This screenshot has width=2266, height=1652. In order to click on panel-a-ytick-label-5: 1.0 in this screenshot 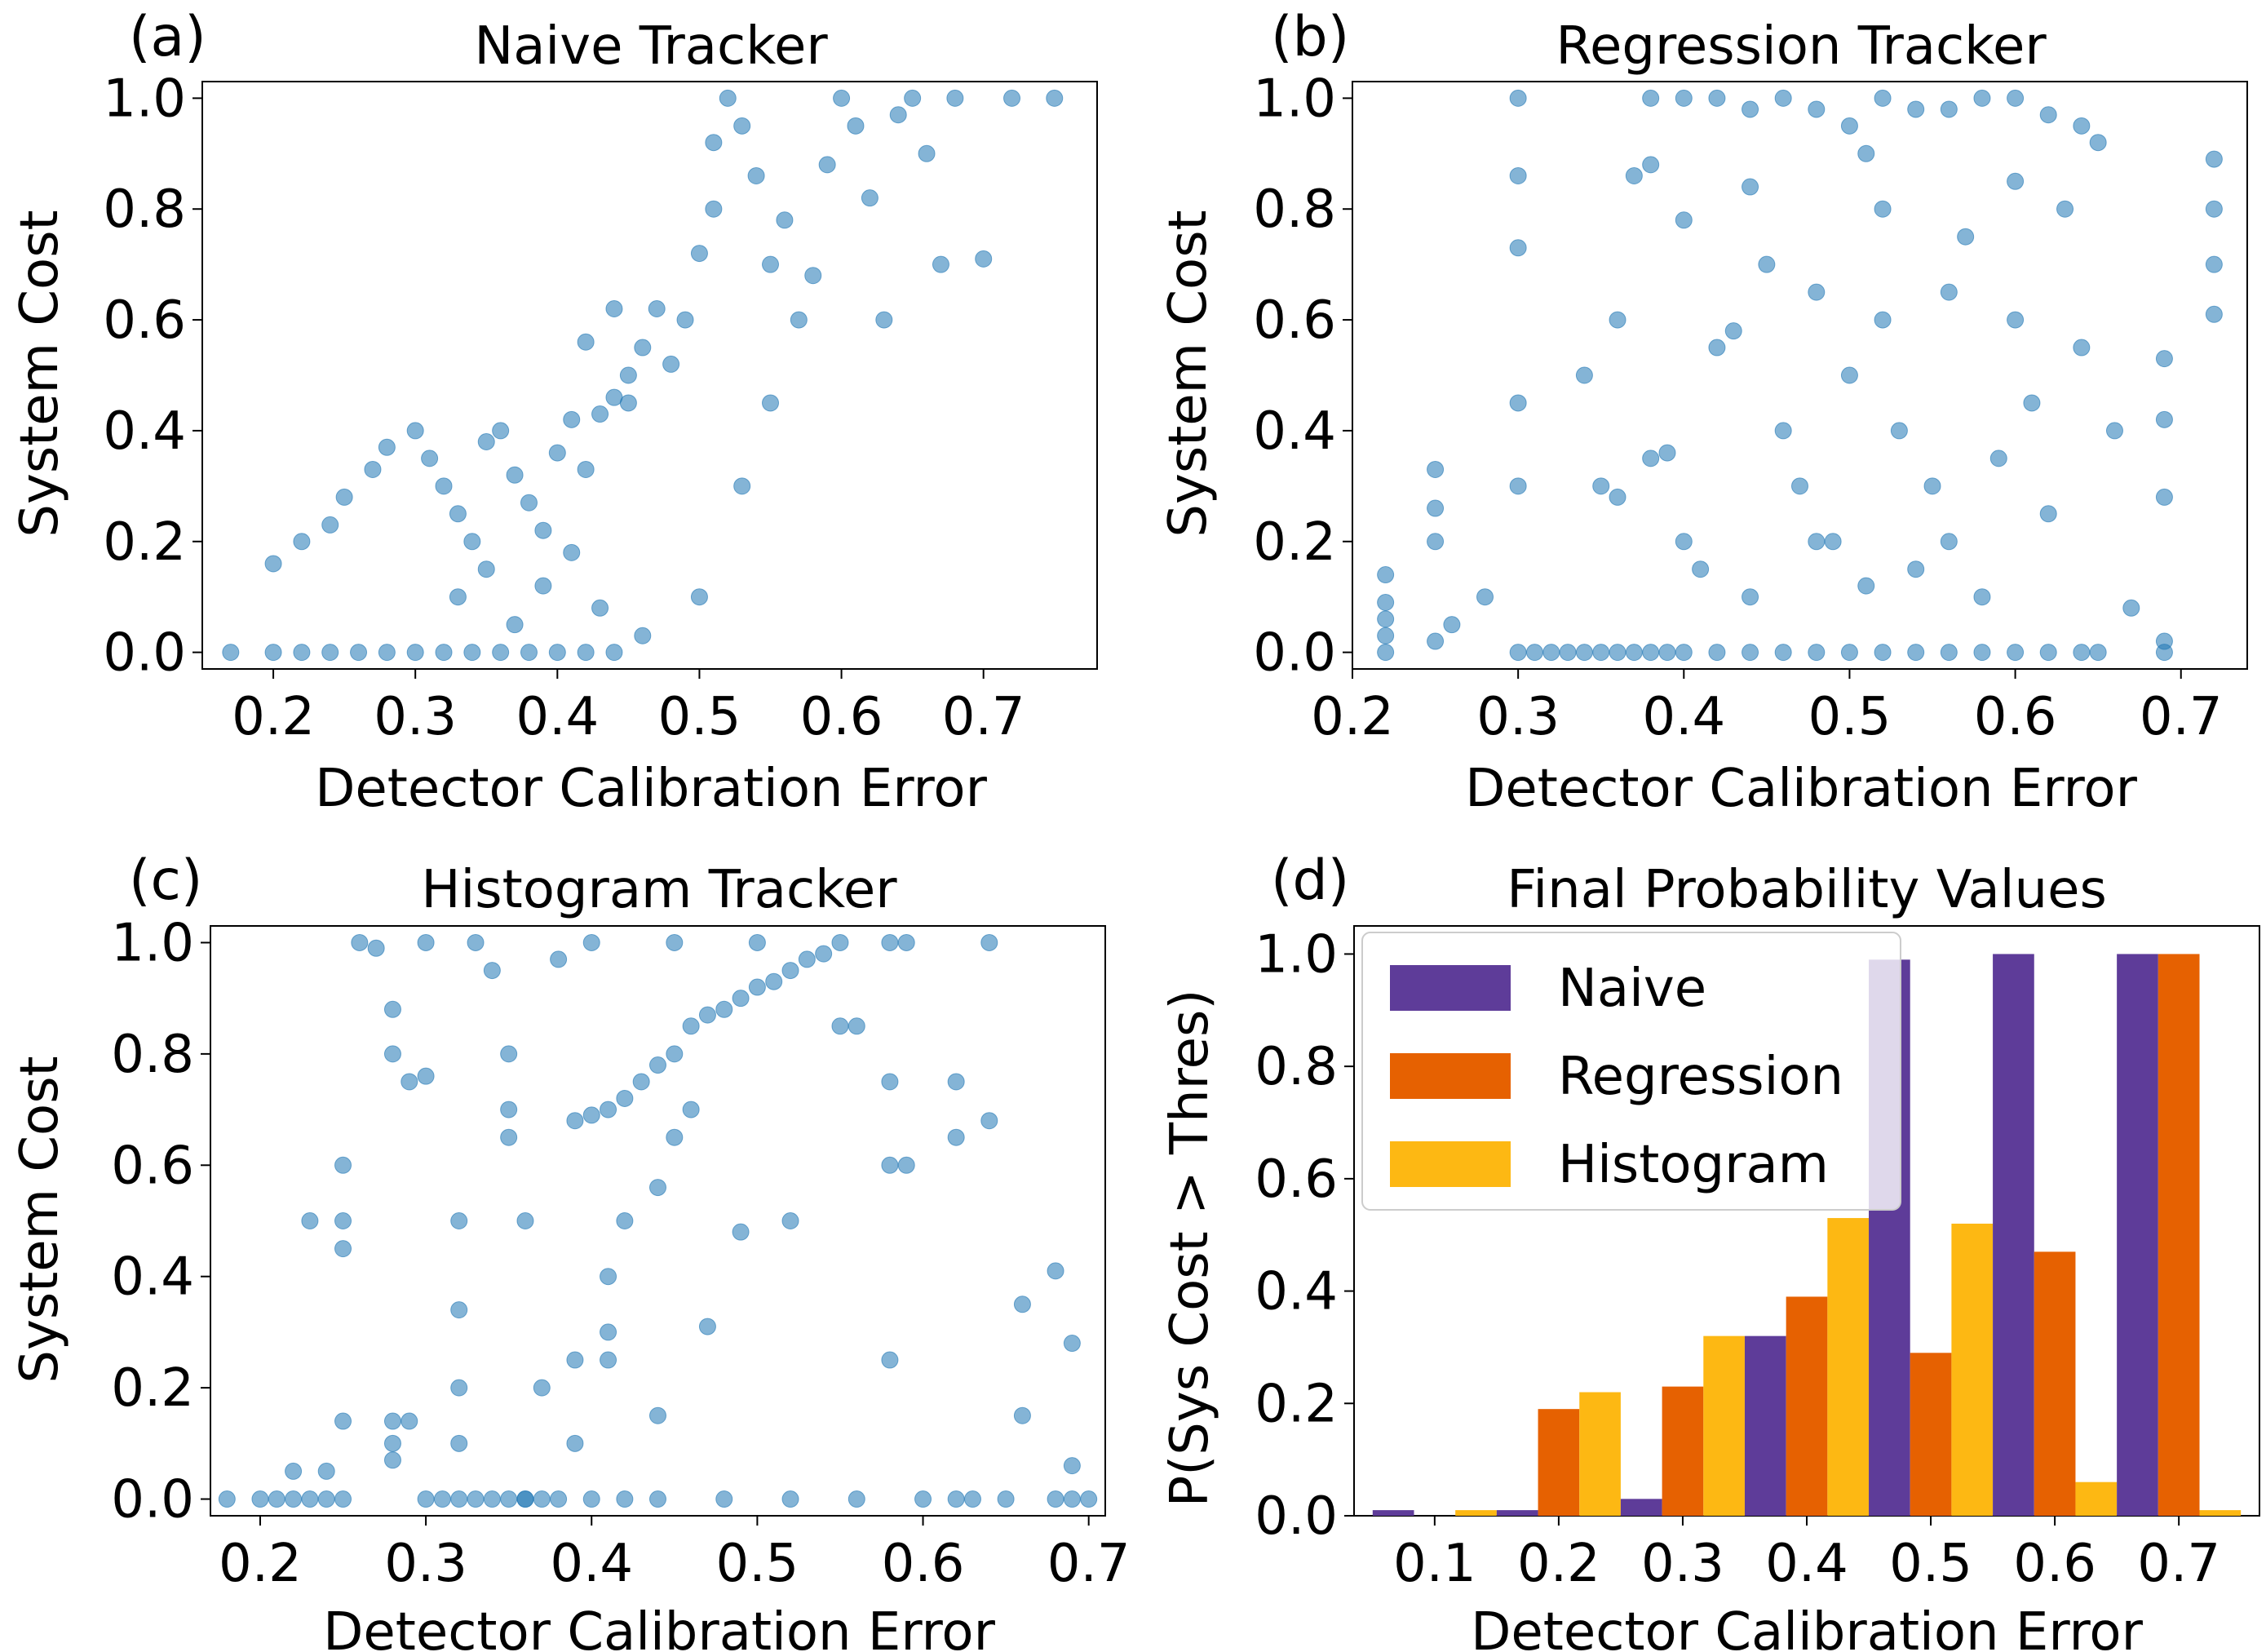, I will do `click(144, 99)`.